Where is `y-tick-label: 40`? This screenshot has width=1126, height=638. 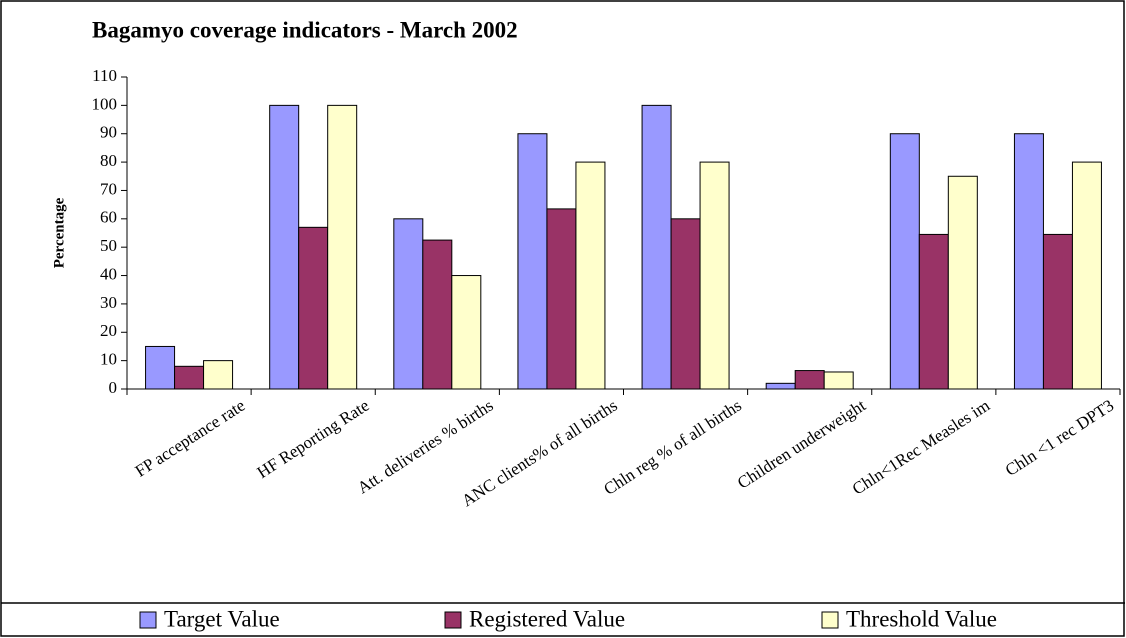
y-tick-label: 40 is located at coordinates (108, 273).